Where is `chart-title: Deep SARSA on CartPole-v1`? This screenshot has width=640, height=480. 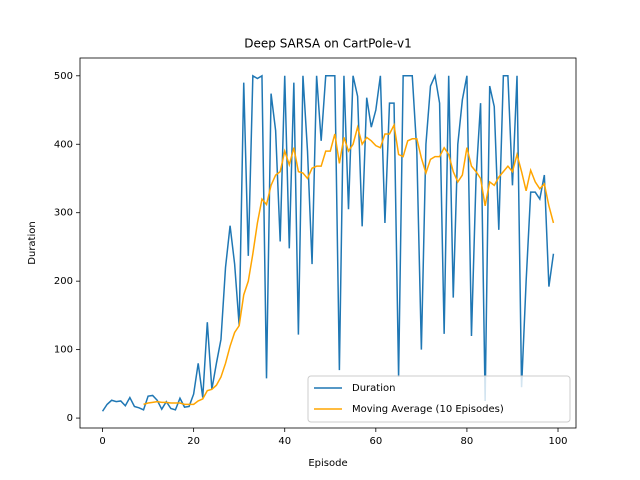
chart-title: Deep SARSA on CartPole-v1 is located at coordinates (327, 44).